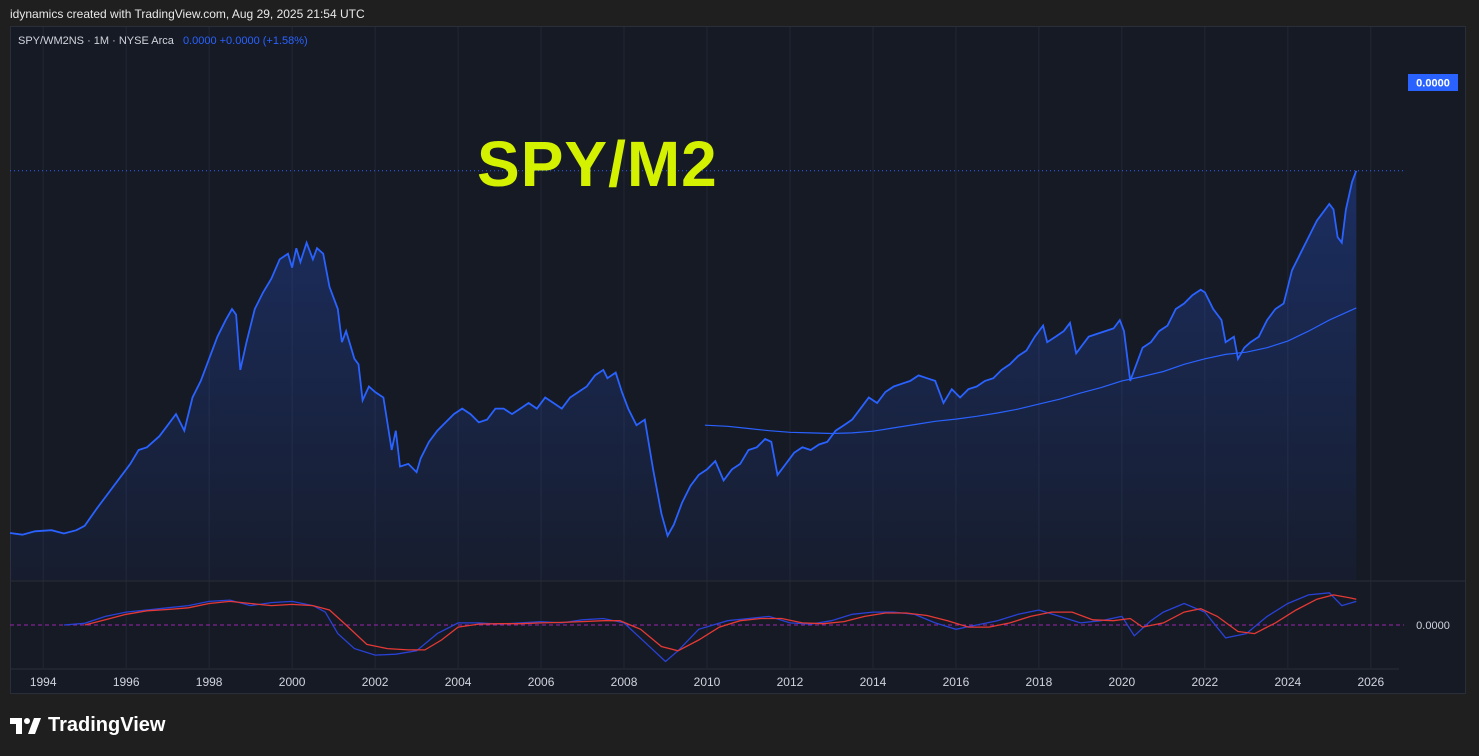  What do you see at coordinates (1433, 626) in the screenshot?
I see `oscillator-label: 0.0000` at bounding box center [1433, 626].